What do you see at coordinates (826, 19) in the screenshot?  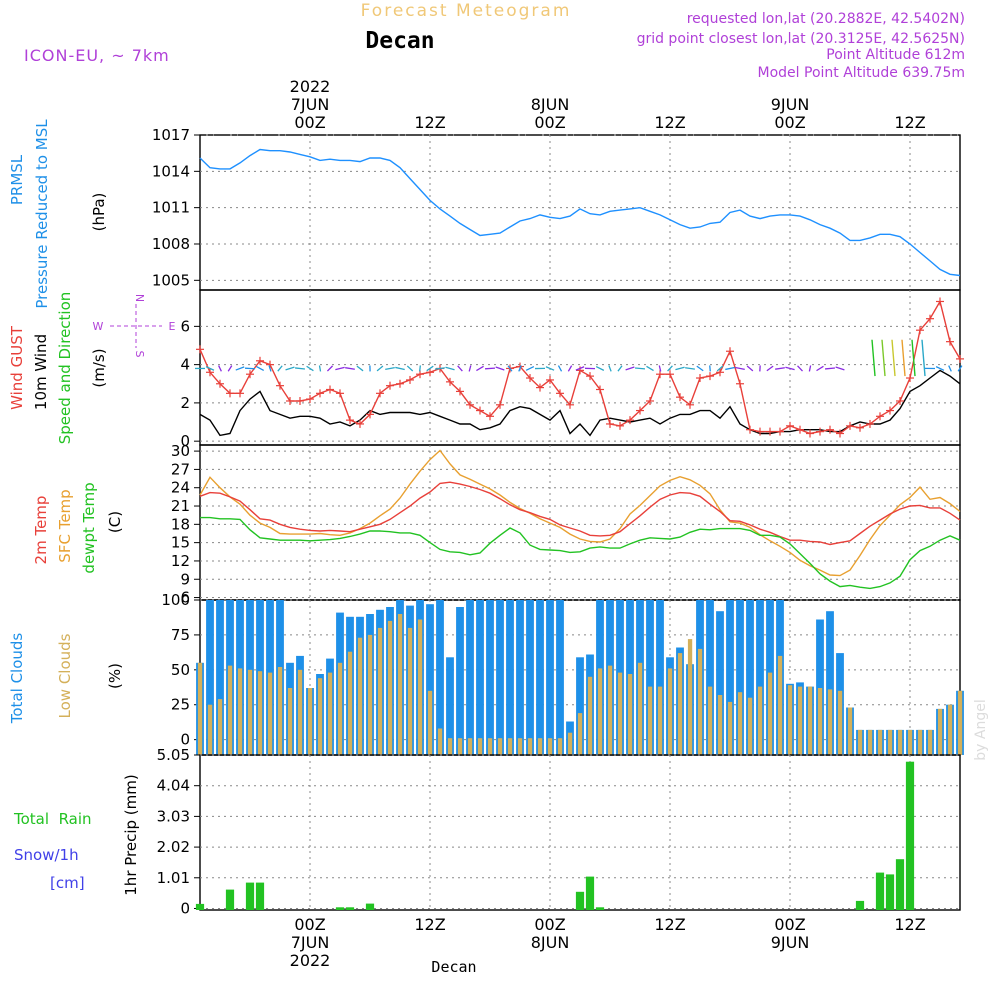 I see `requested-coords: requested lon,lat (20.2882E, 42.5402N)` at bounding box center [826, 19].